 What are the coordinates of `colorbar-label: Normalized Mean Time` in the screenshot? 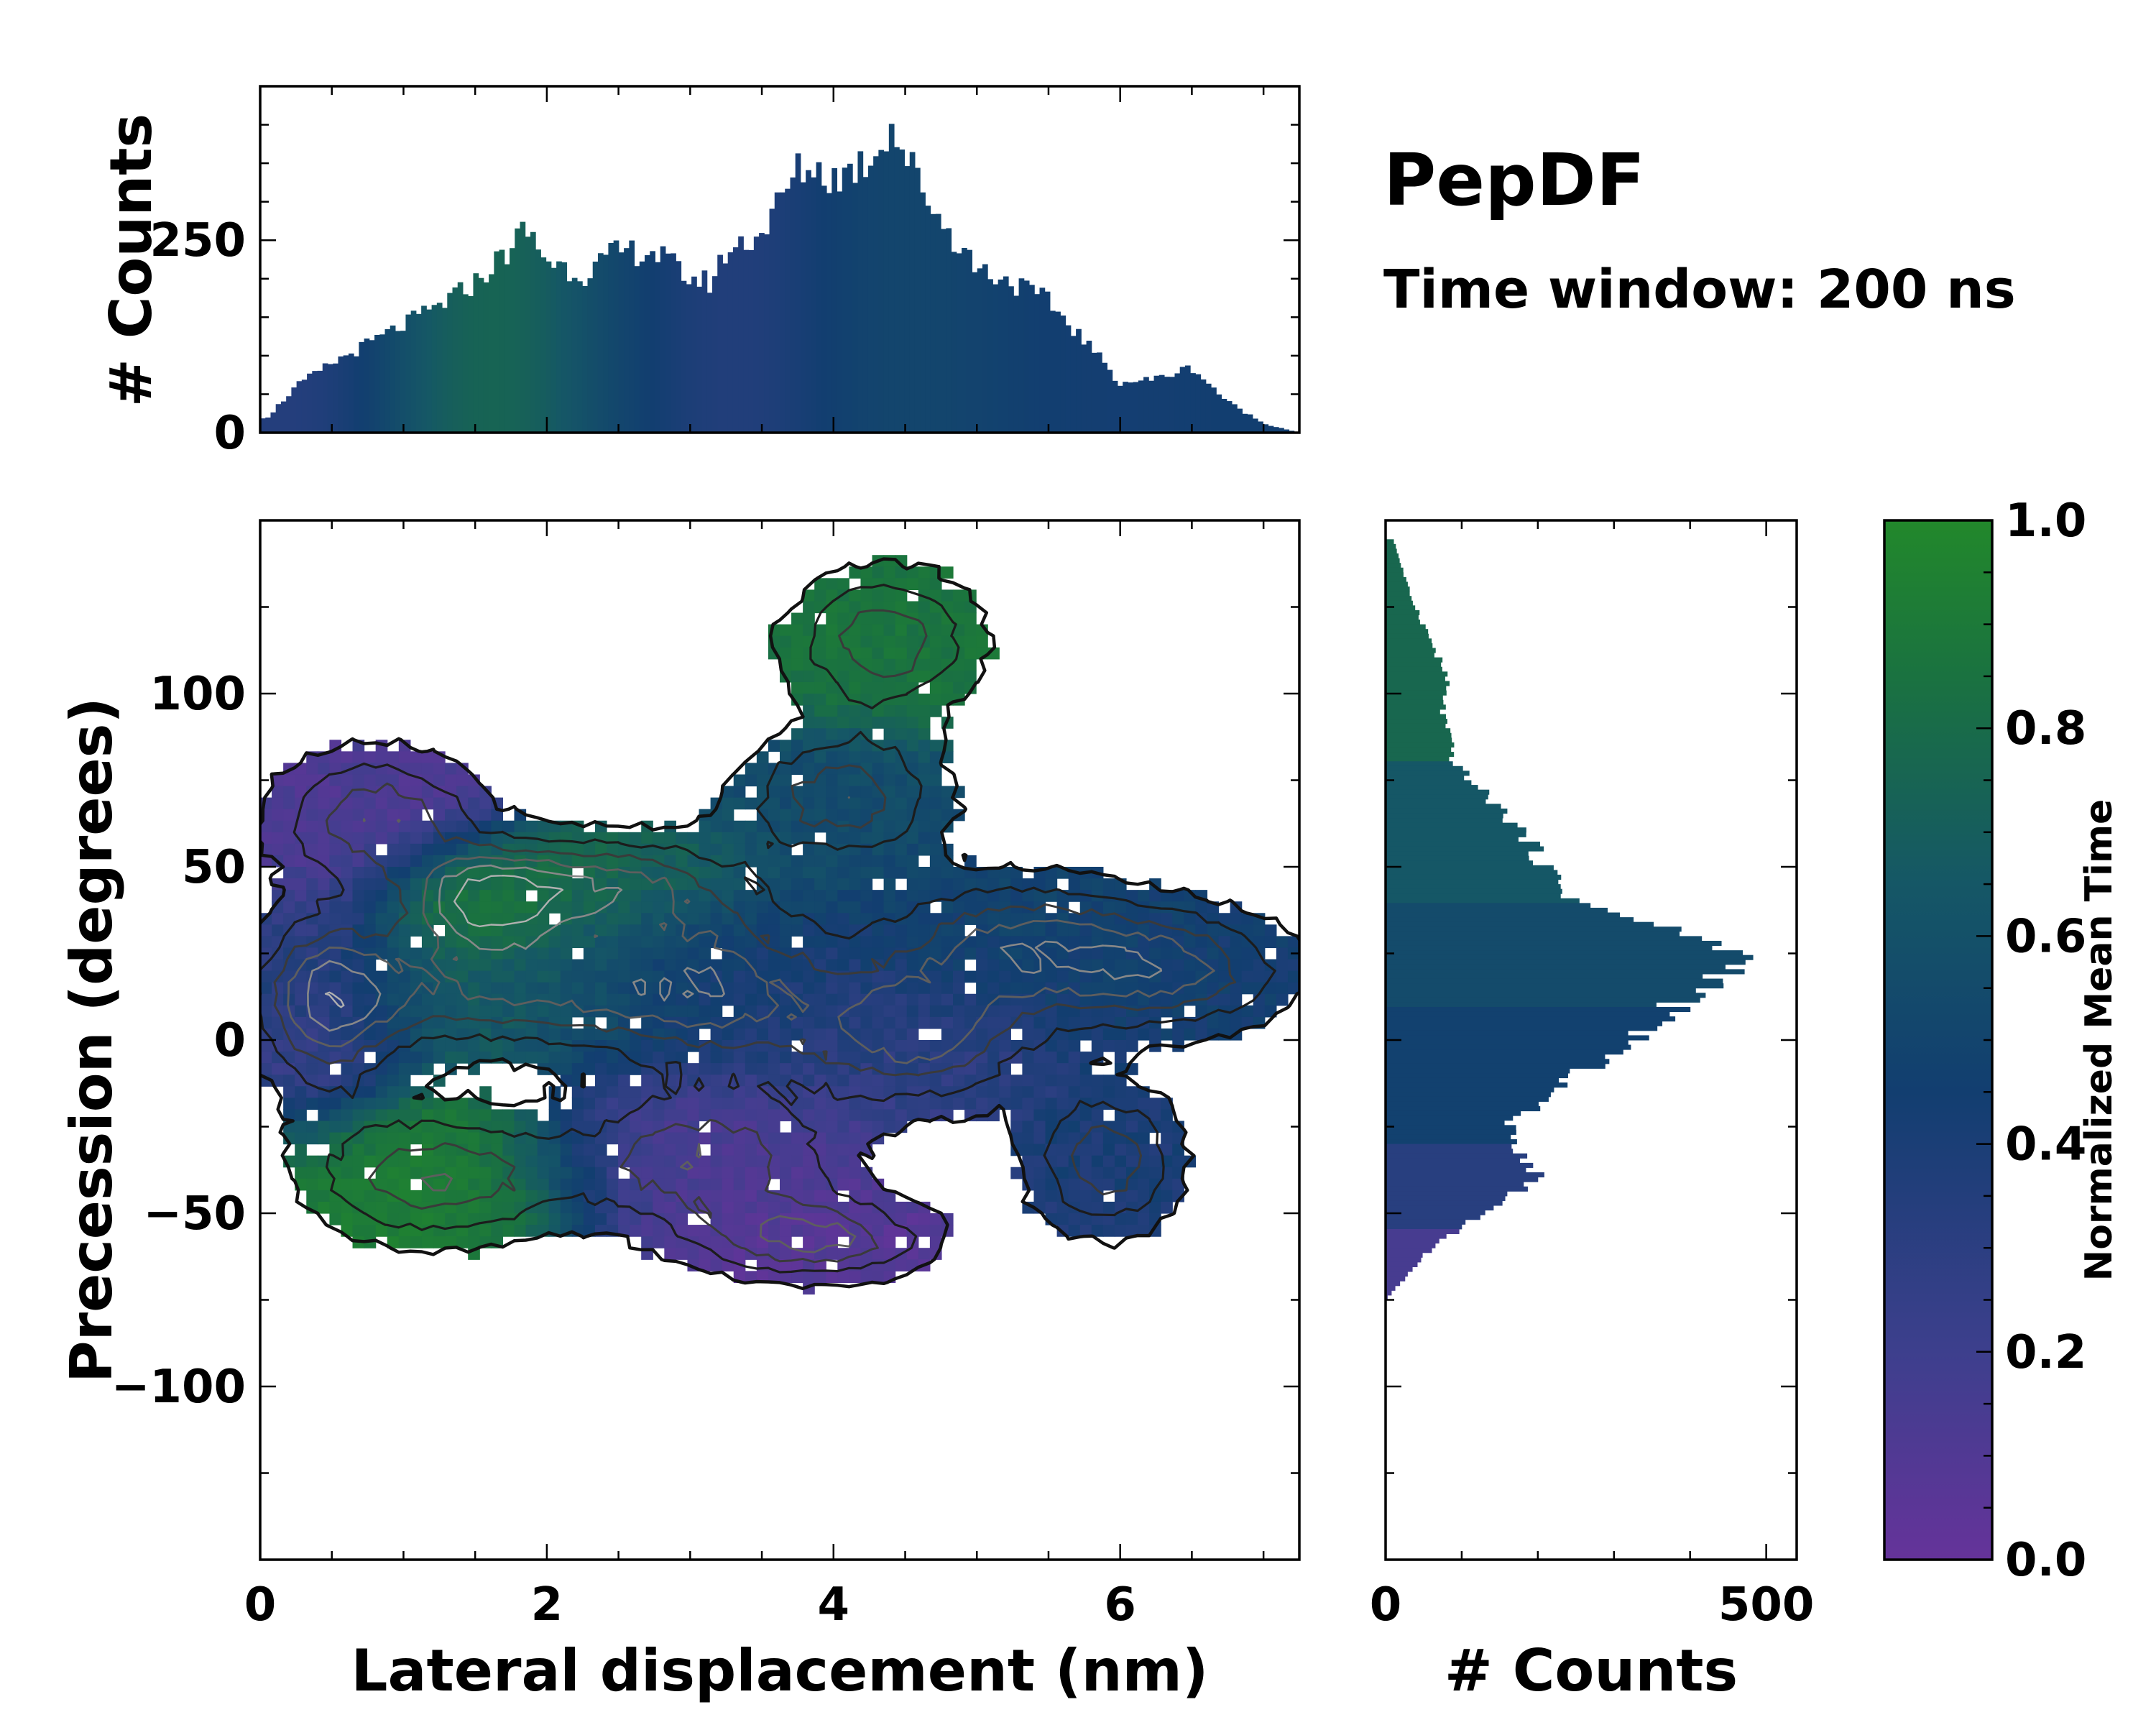 It's located at (2099, 1040).